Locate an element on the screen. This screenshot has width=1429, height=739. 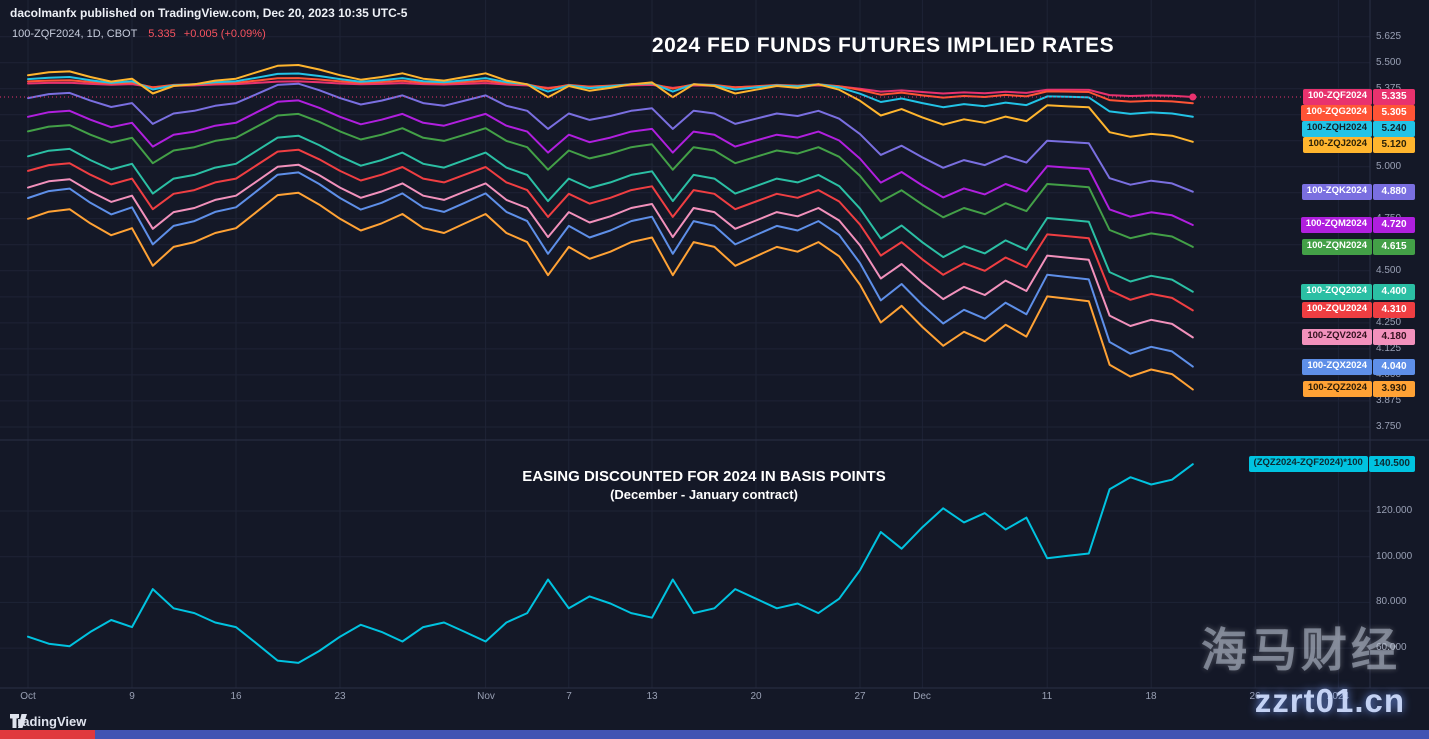
y-axis-tick: 4.125 is located at coordinates (1389, 348).